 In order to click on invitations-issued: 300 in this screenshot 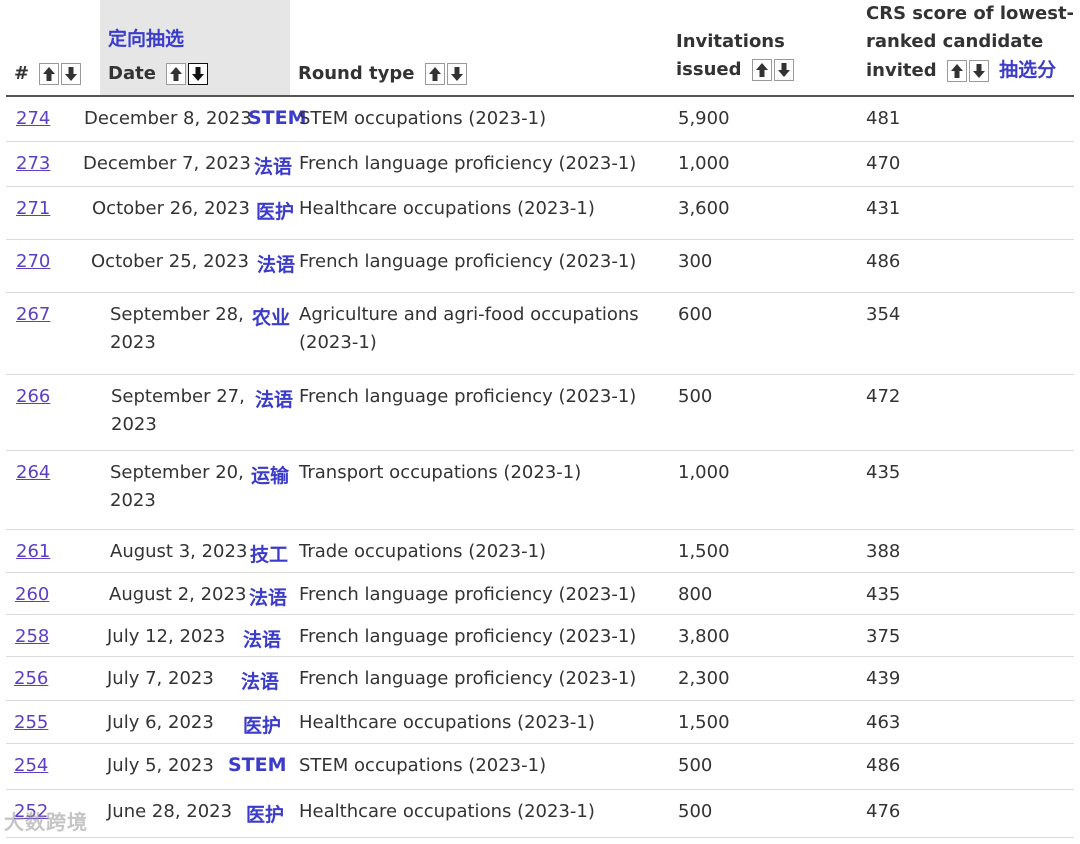, I will do `click(695, 261)`.